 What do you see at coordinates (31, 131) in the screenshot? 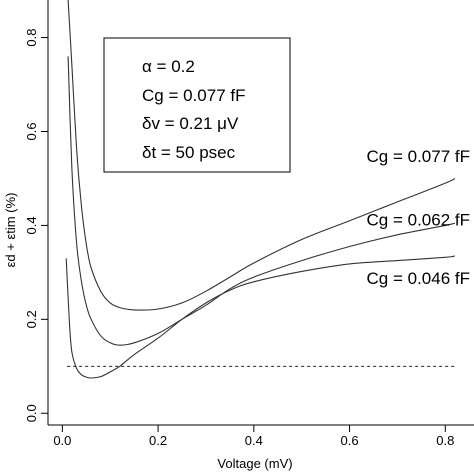
I see `y-tick-label: 0.6` at bounding box center [31, 131].